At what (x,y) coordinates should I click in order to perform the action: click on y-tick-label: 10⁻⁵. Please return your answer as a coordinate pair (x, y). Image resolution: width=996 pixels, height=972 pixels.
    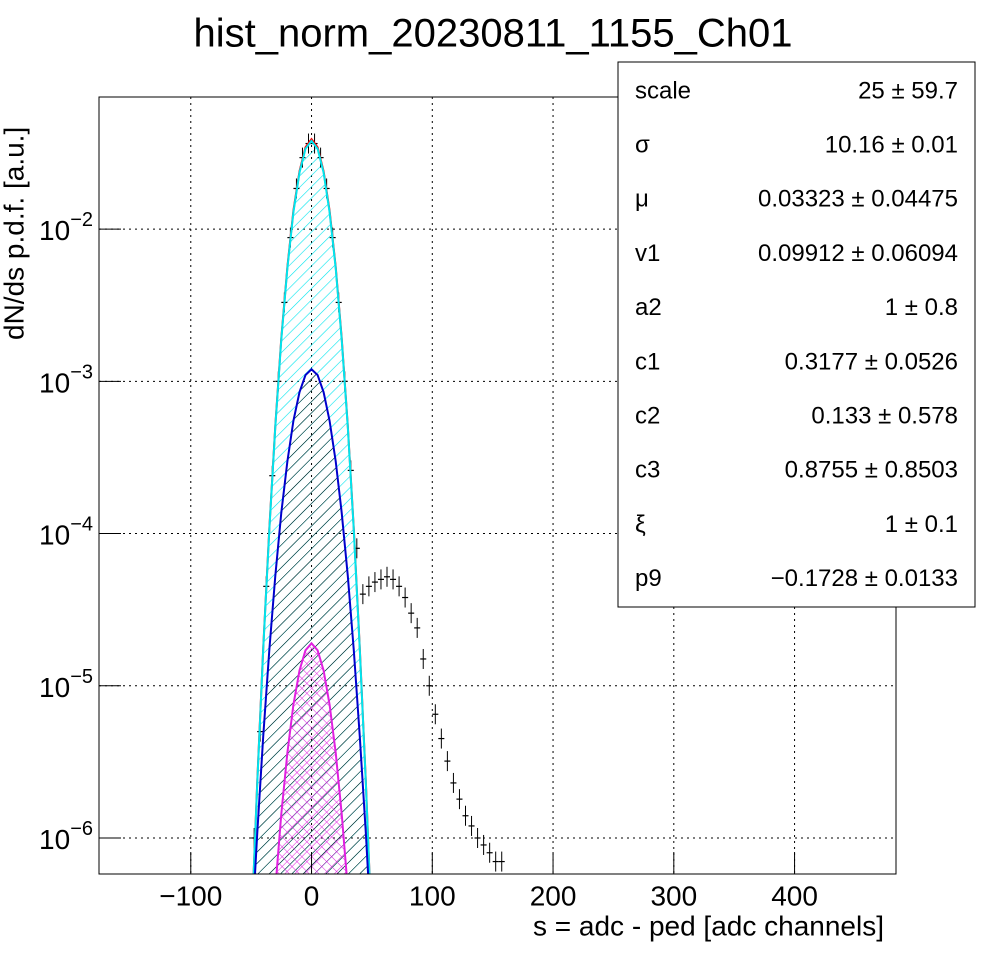
    Looking at the image, I should click on (66, 684).